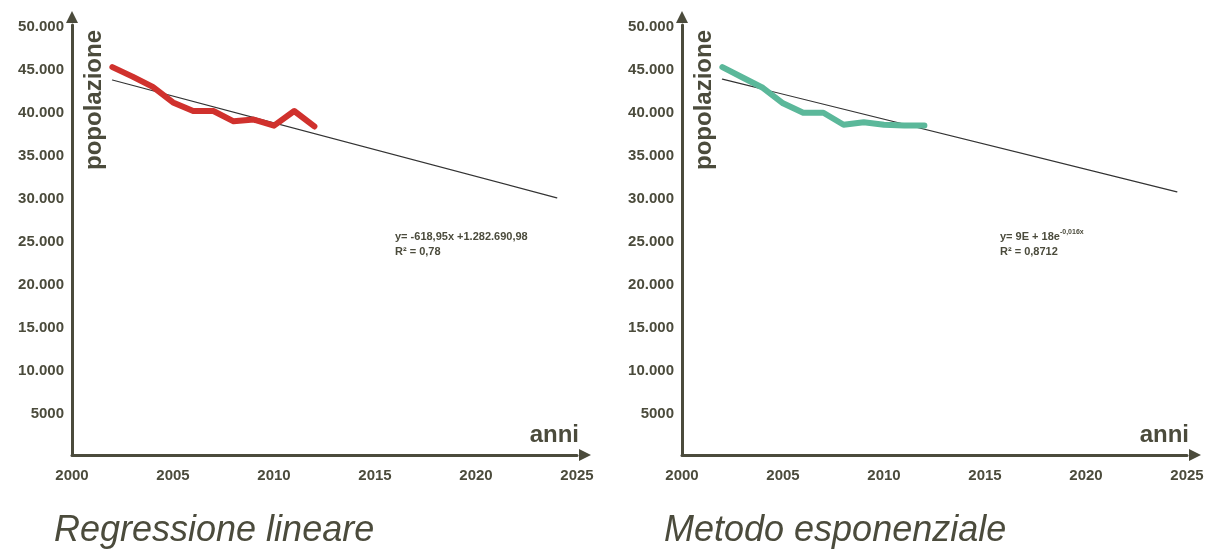 This screenshot has width=1221, height=555. What do you see at coordinates (418, 250) in the screenshot?
I see `annotation: R² = 0,78` at bounding box center [418, 250].